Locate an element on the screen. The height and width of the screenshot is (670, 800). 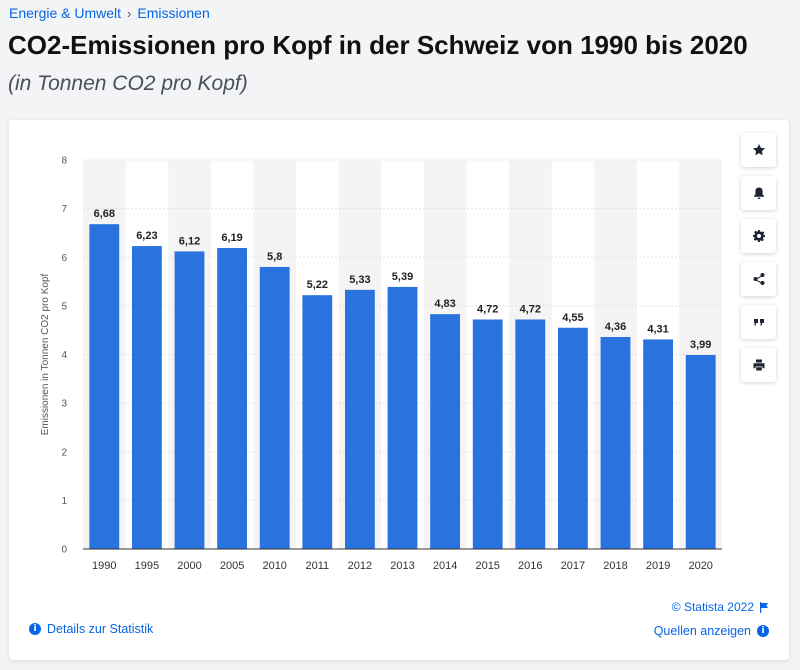
data-label: 4,55 is located at coordinates (572, 318).